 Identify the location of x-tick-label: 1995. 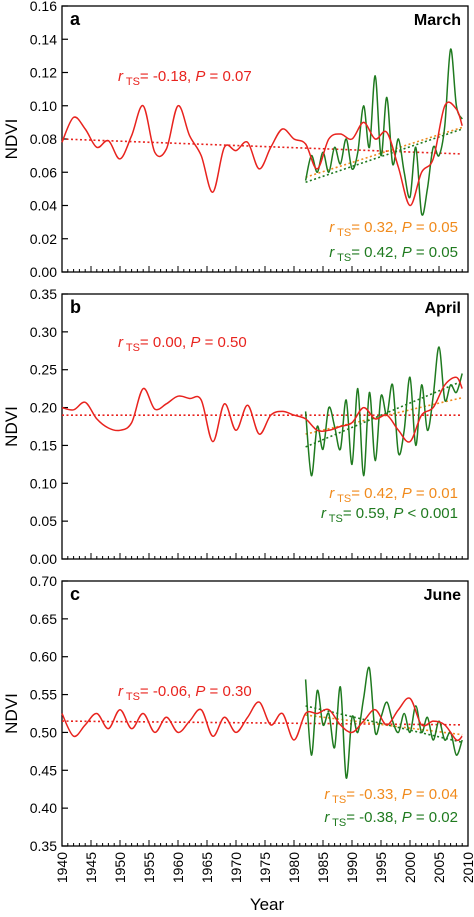
(381, 867).